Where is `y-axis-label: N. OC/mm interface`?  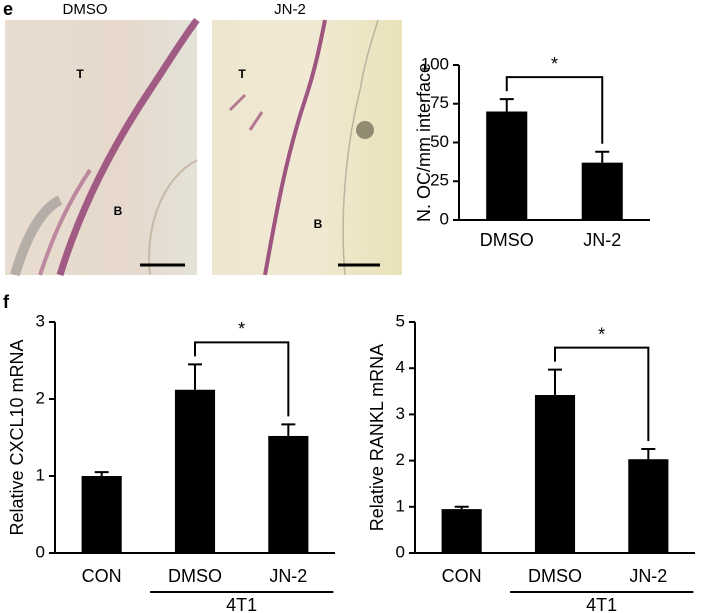
y-axis-label: N. OC/mm interface is located at coordinates (424, 142).